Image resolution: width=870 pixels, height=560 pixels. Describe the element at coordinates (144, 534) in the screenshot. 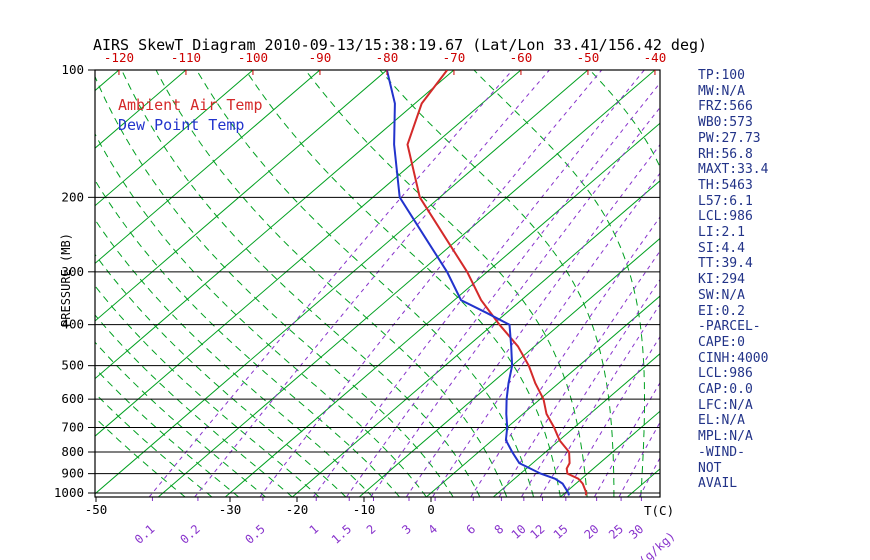

I see `mixing-ratio-tick-label: 0.1` at that location.